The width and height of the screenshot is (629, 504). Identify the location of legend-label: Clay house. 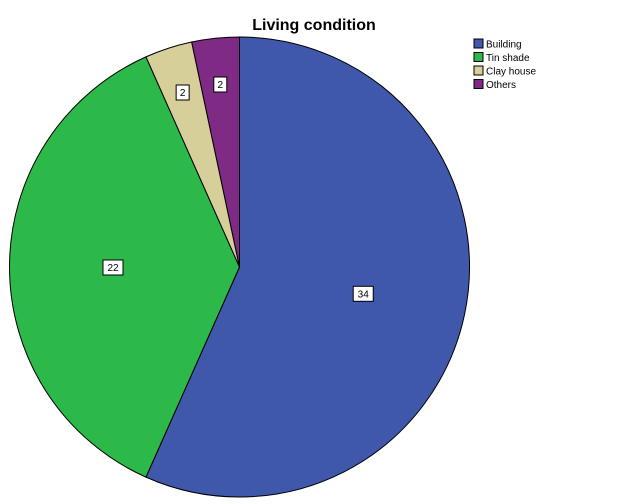
(511, 72).